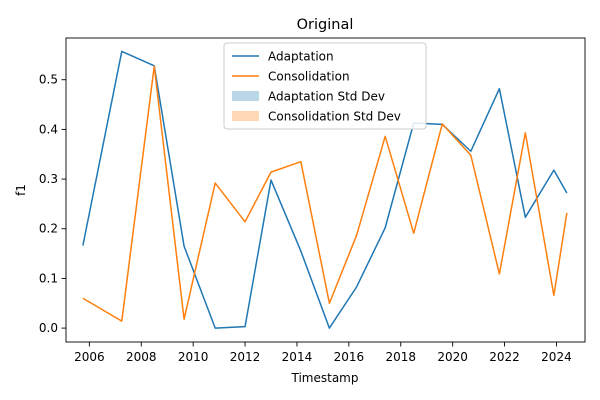  What do you see at coordinates (326, 97) in the screenshot?
I see `legend-label-adaptation-std-dev: Adaptation Std Dev` at bounding box center [326, 97].